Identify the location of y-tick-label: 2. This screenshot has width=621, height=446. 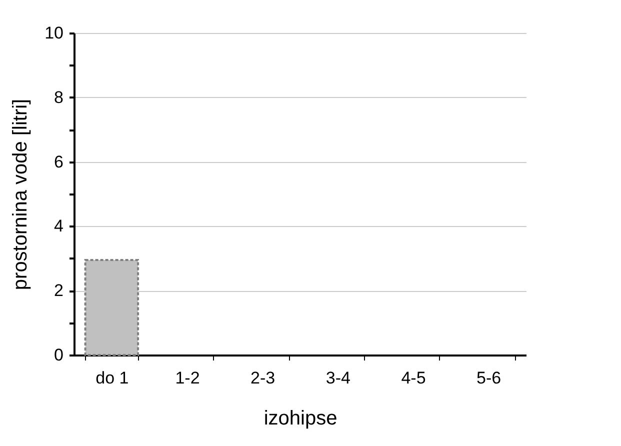
(59, 290).